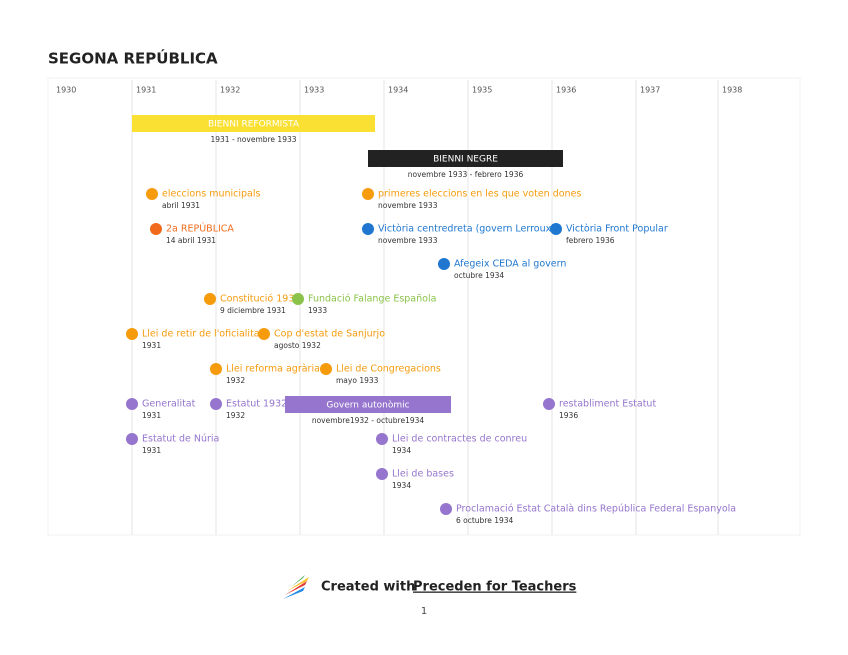 This screenshot has height=655, width=848. I want to click on year-label: 1936, so click(566, 90).